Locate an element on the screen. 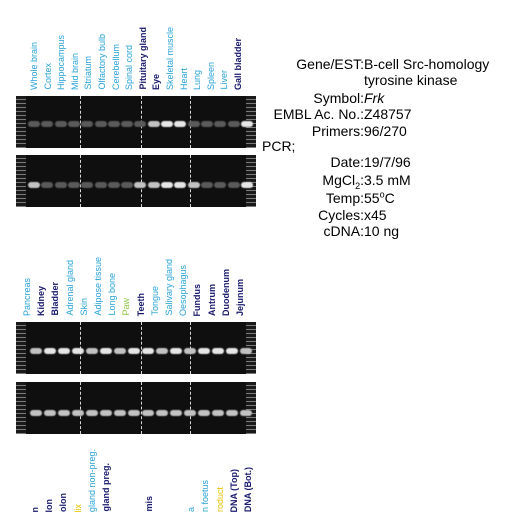 The width and height of the screenshot is (512, 512). top-panel-lane-label: Gall bladder is located at coordinates (238, 63).